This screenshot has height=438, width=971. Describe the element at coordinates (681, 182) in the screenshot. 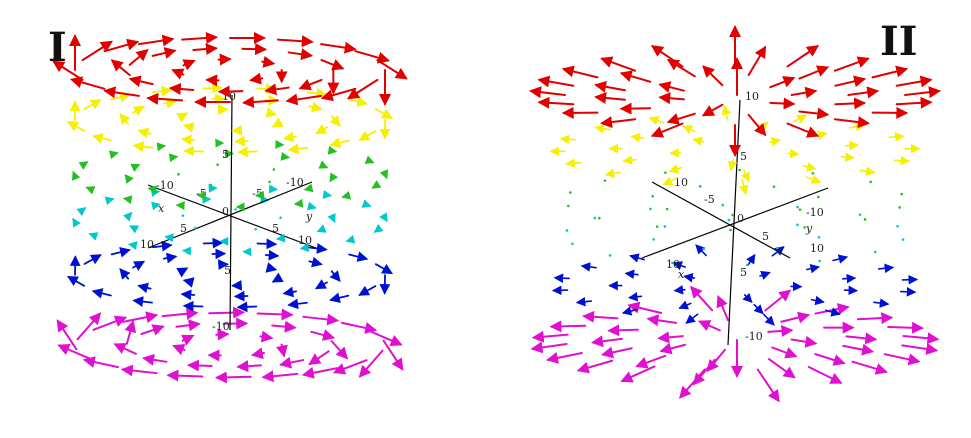

I see `x-tick-label: 10` at that location.